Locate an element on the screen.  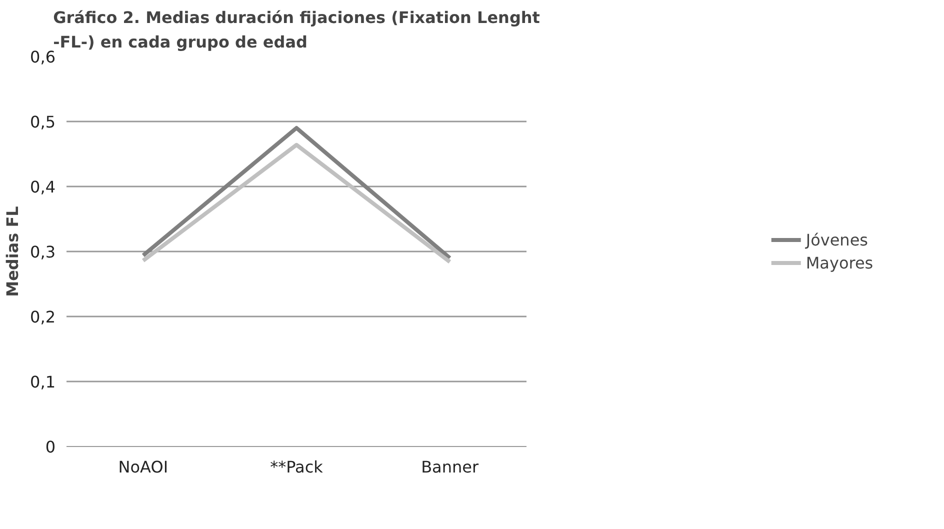
y-tick-label: 0,2 is located at coordinates (43, 317).